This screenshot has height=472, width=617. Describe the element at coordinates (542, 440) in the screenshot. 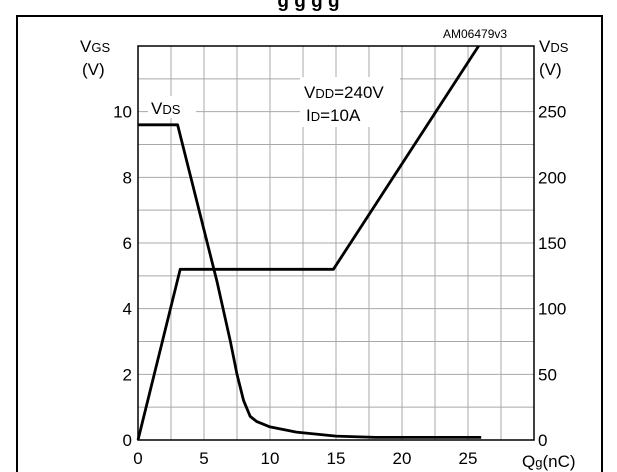

I see `right-tick-label: 0` at that location.